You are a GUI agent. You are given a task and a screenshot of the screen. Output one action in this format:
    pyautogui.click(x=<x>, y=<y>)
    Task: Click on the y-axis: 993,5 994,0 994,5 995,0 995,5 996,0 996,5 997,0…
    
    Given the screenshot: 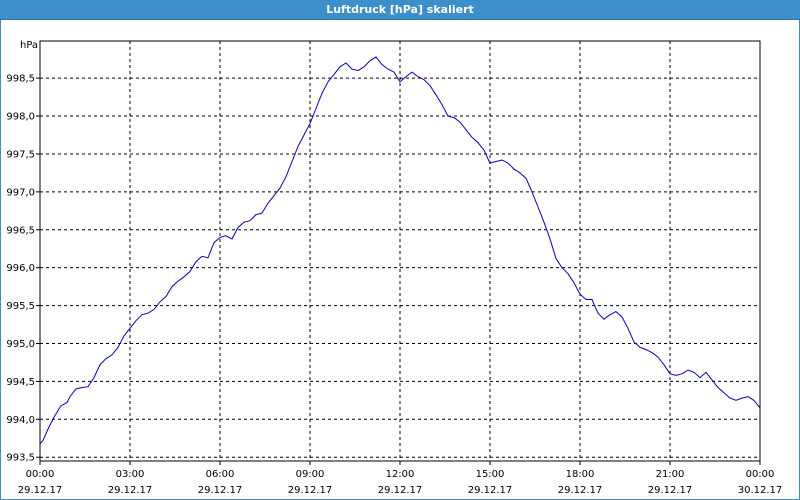 What is the action you would take?
    pyautogui.click(x=23, y=269)
    